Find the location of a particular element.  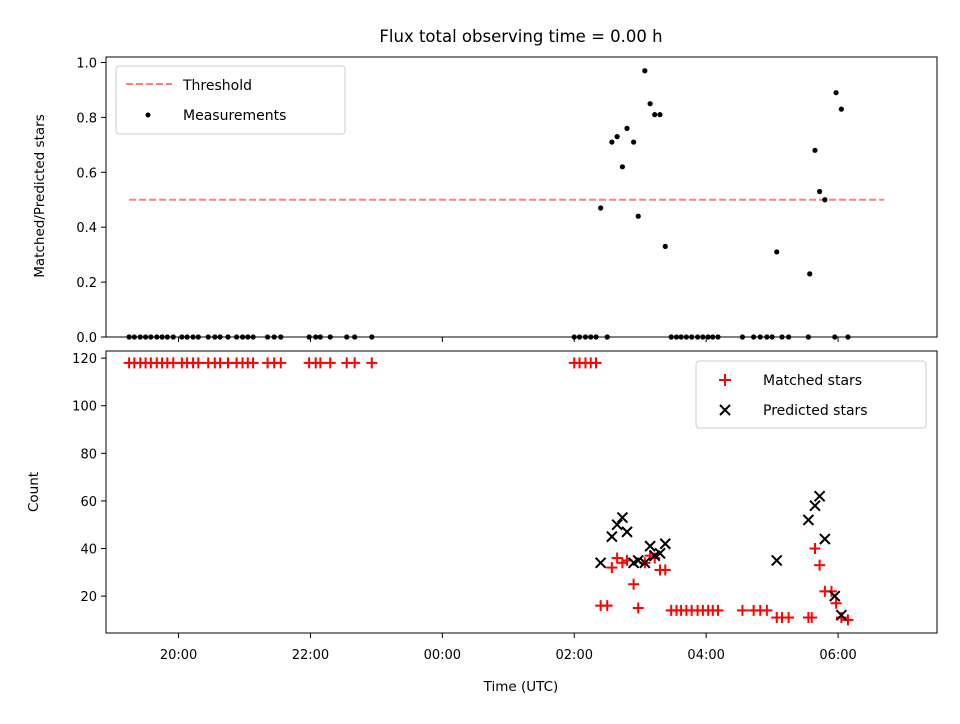

top-chart-ylabel: Matched/Predicted stars is located at coordinates (40, 195).